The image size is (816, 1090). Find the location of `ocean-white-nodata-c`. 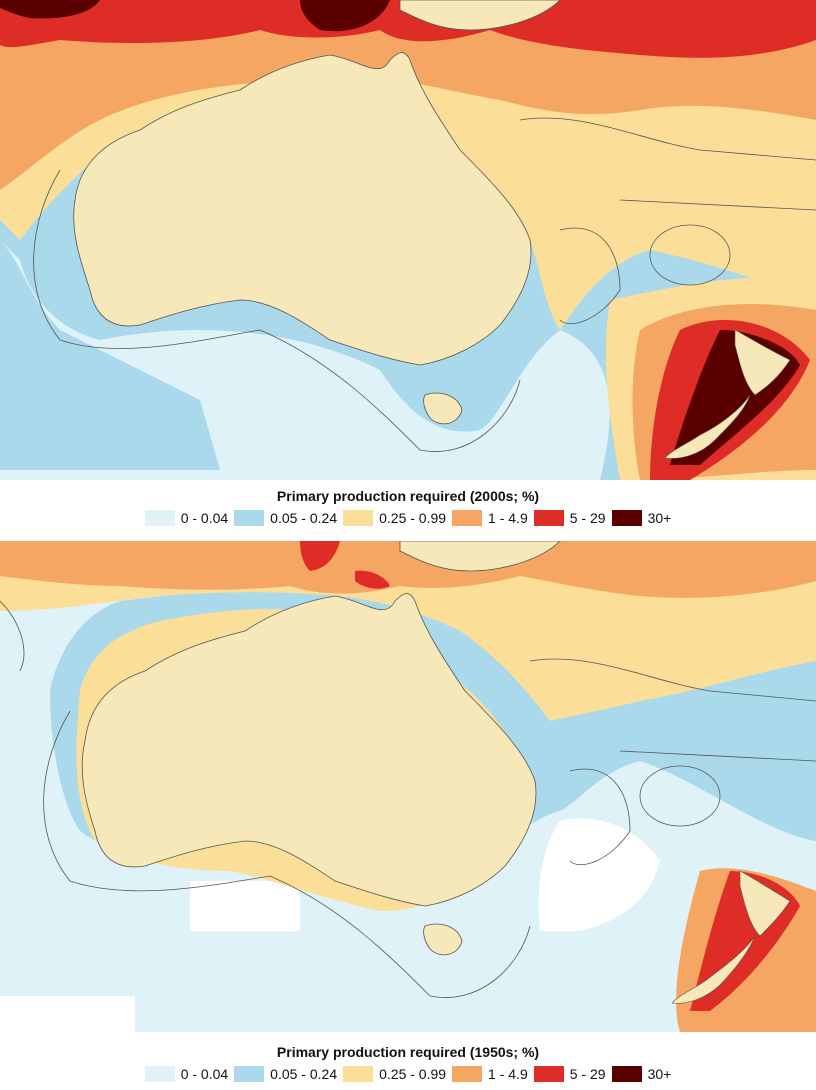

ocean-white-nodata-c is located at coordinates (67, 1014).